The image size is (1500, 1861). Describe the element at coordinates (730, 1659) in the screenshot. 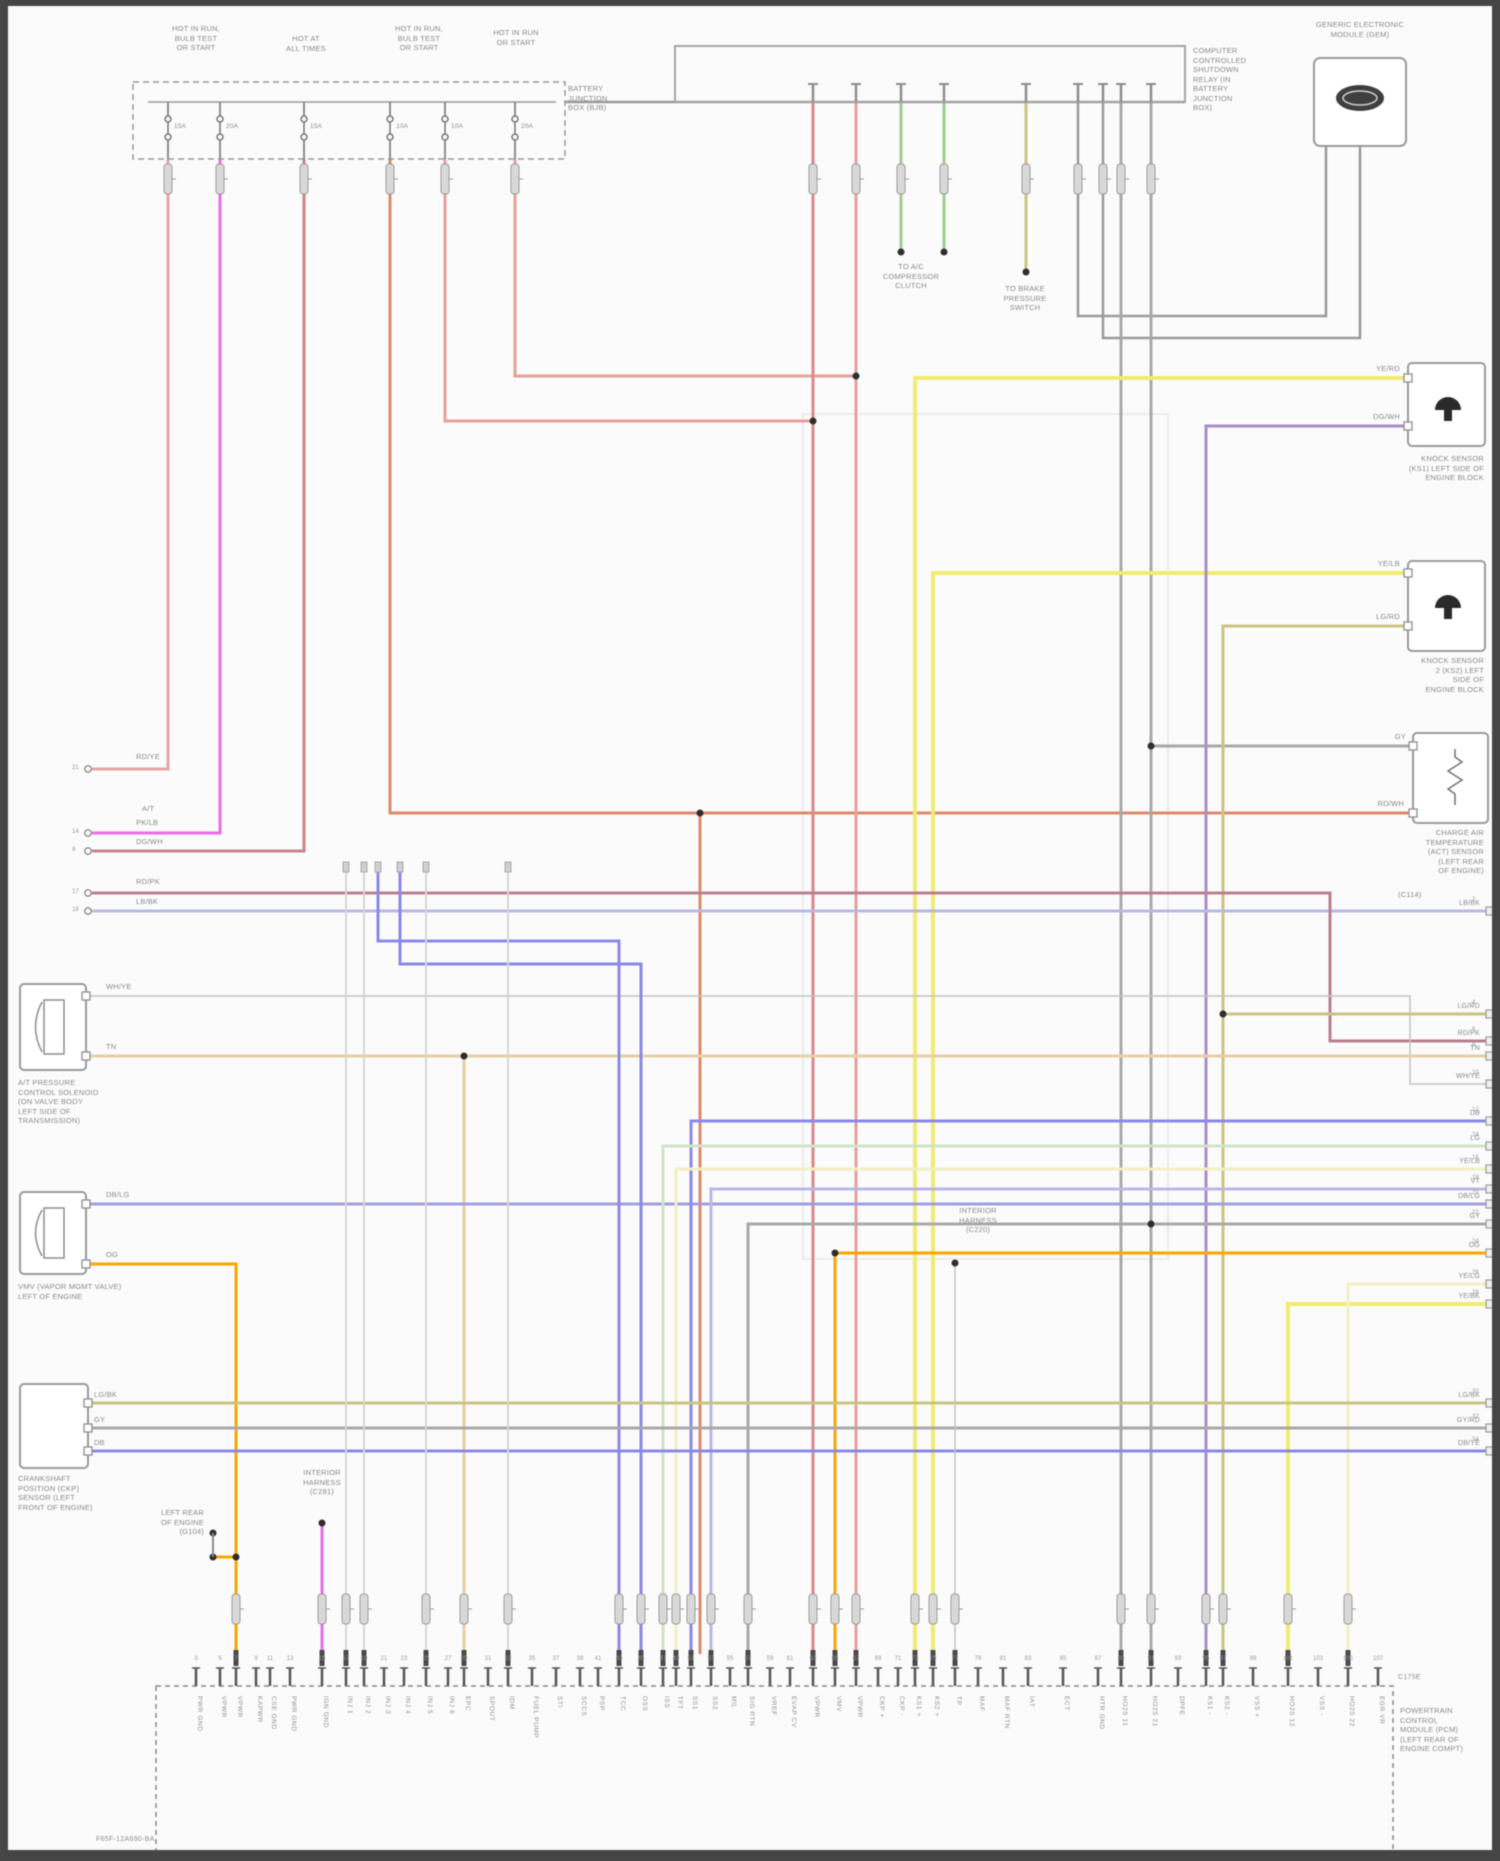

I see `pcm-pin-number: 55` at that location.